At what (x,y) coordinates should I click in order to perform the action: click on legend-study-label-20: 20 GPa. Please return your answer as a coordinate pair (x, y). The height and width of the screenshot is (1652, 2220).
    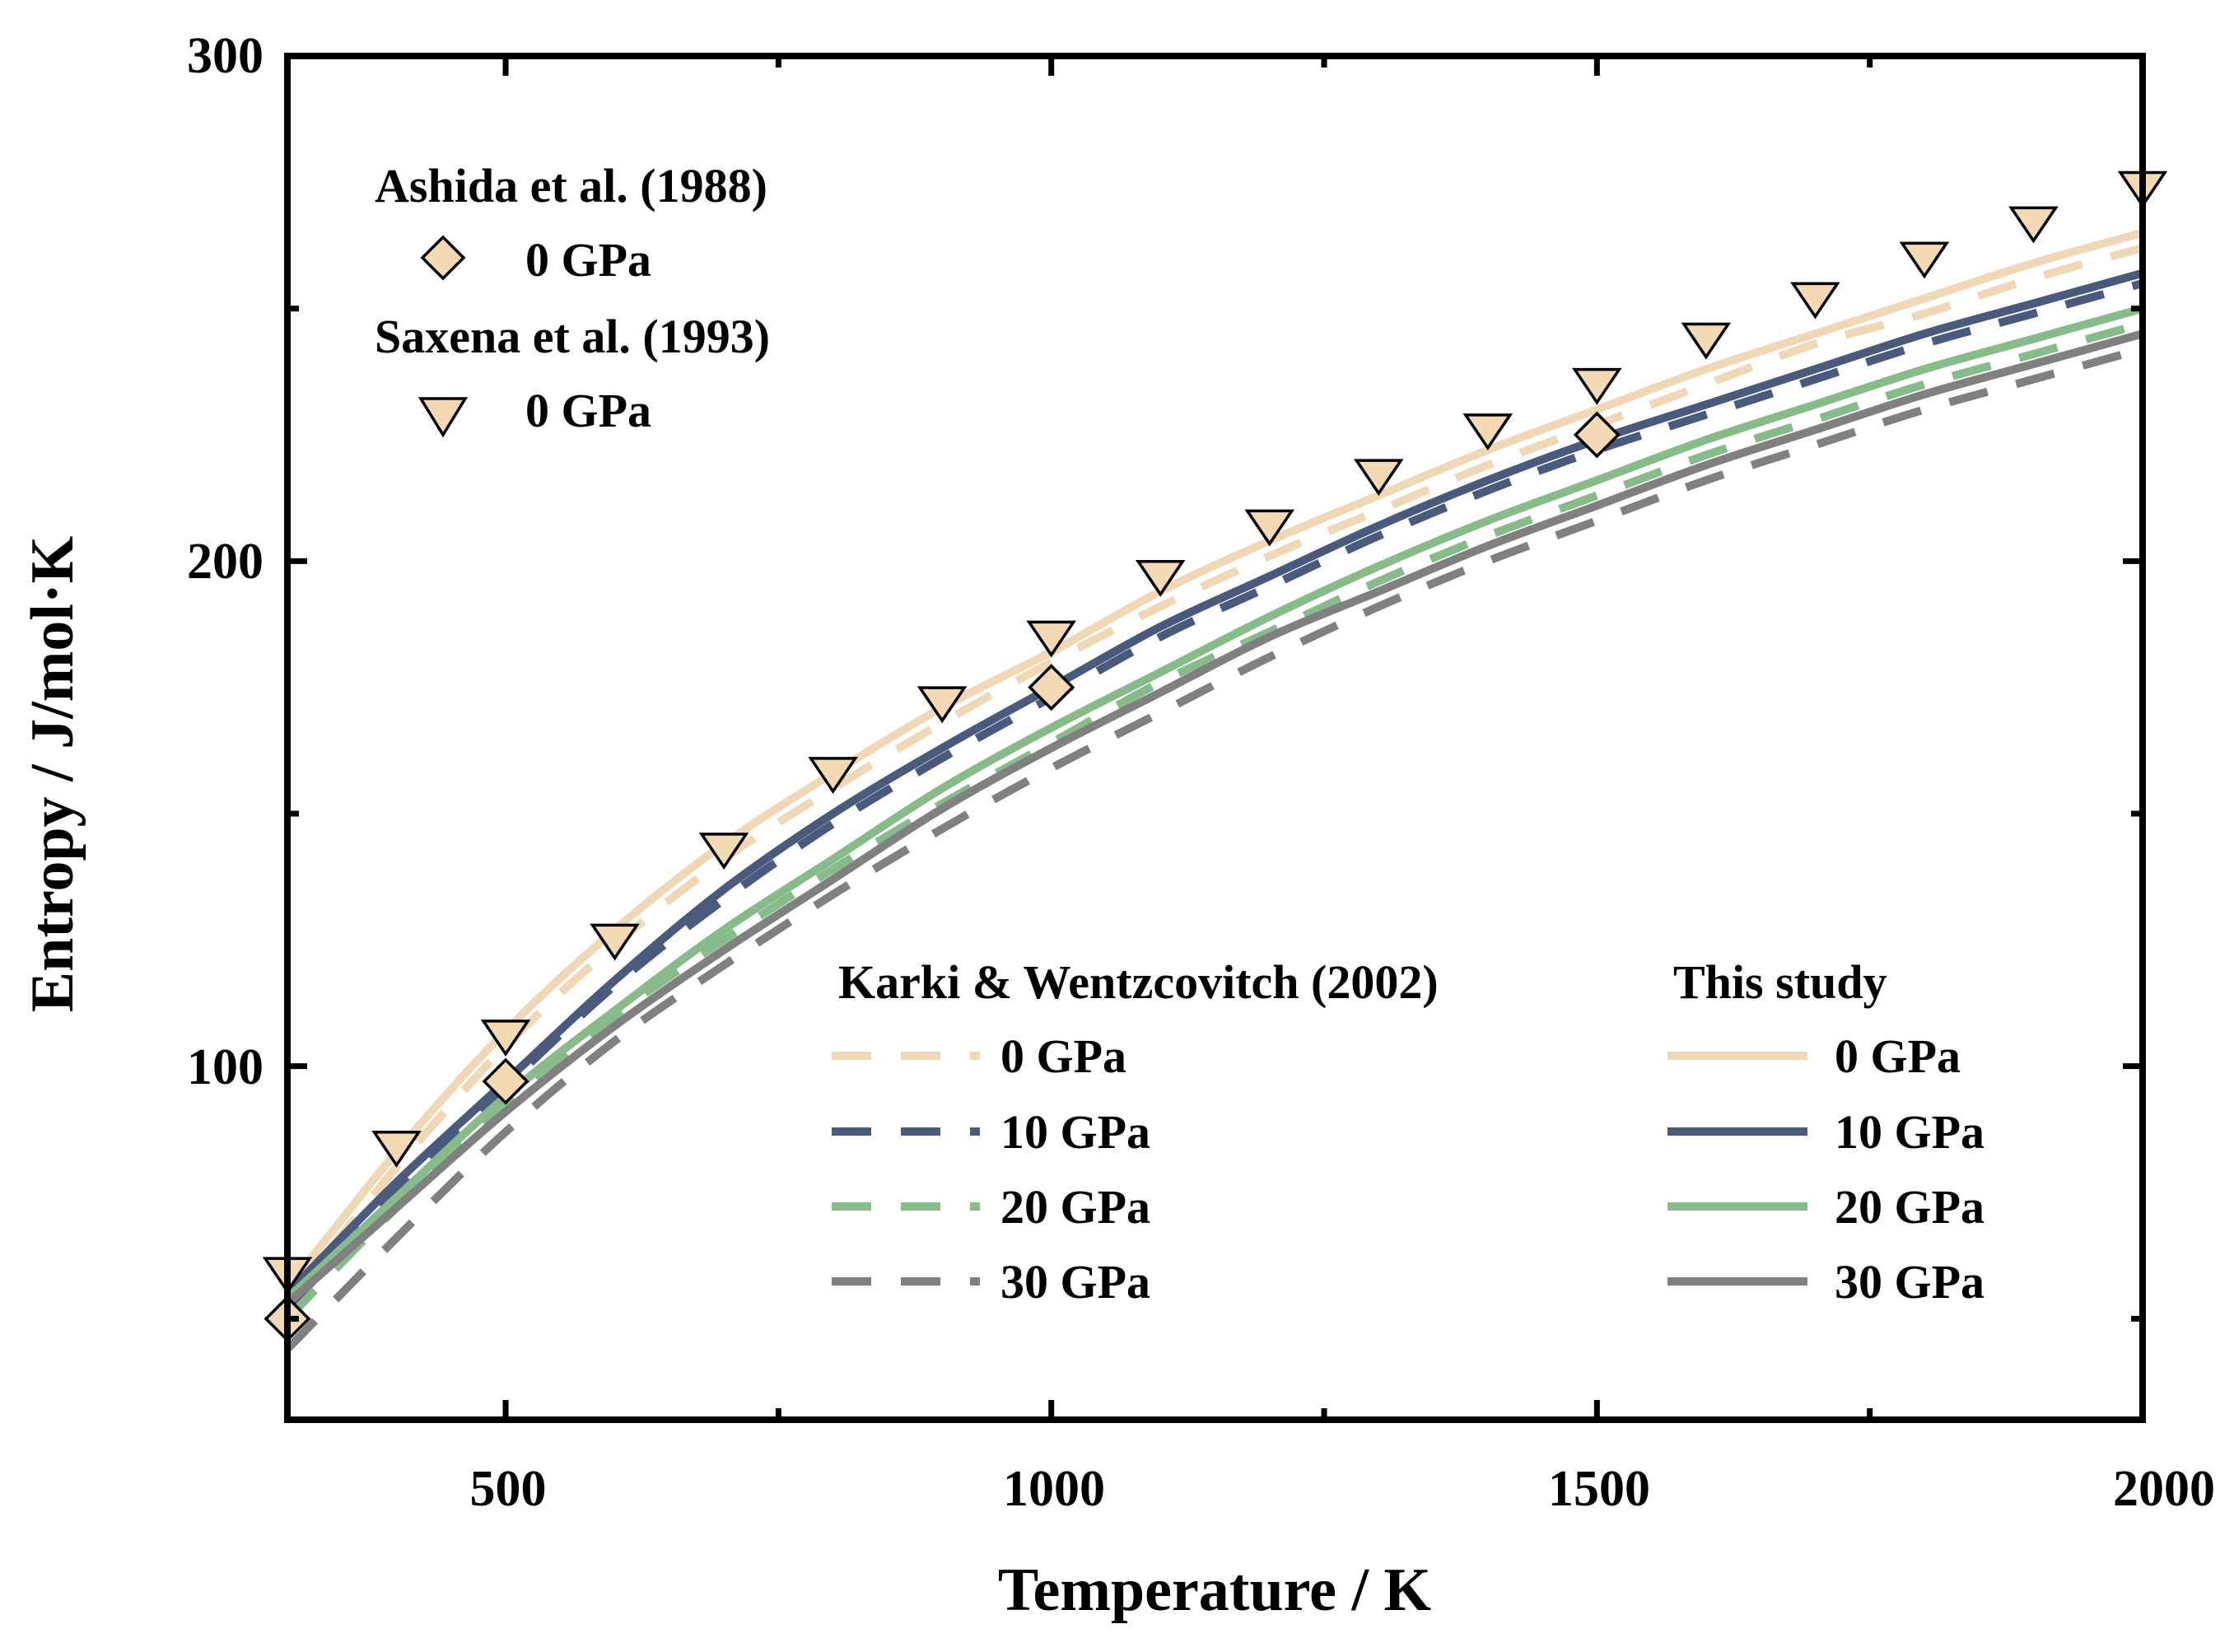
    Looking at the image, I should click on (1909, 1207).